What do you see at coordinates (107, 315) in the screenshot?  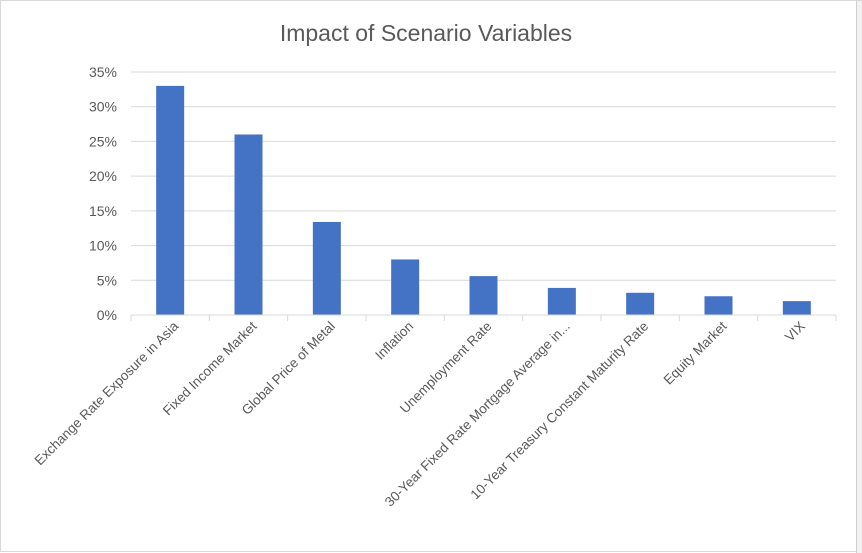 I see `y-tick-label: 0%` at bounding box center [107, 315].